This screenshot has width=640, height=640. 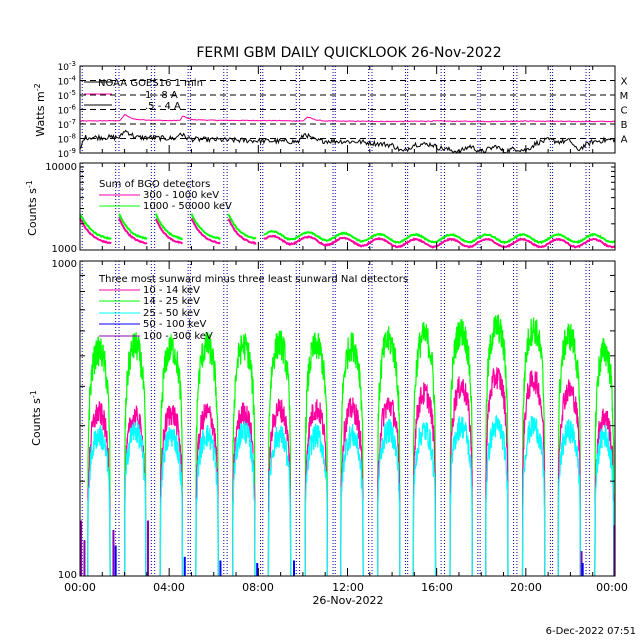 What do you see at coordinates (624, 111) in the screenshot?
I see `flare-class-label: C` at bounding box center [624, 111].